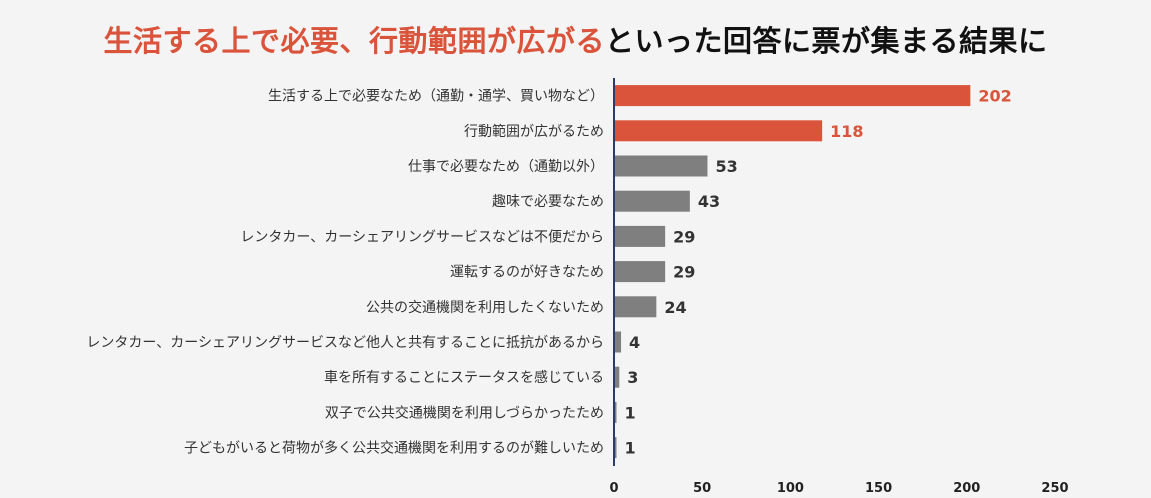  I want to click on x-tick-label-1: 50, so click(702, 488).